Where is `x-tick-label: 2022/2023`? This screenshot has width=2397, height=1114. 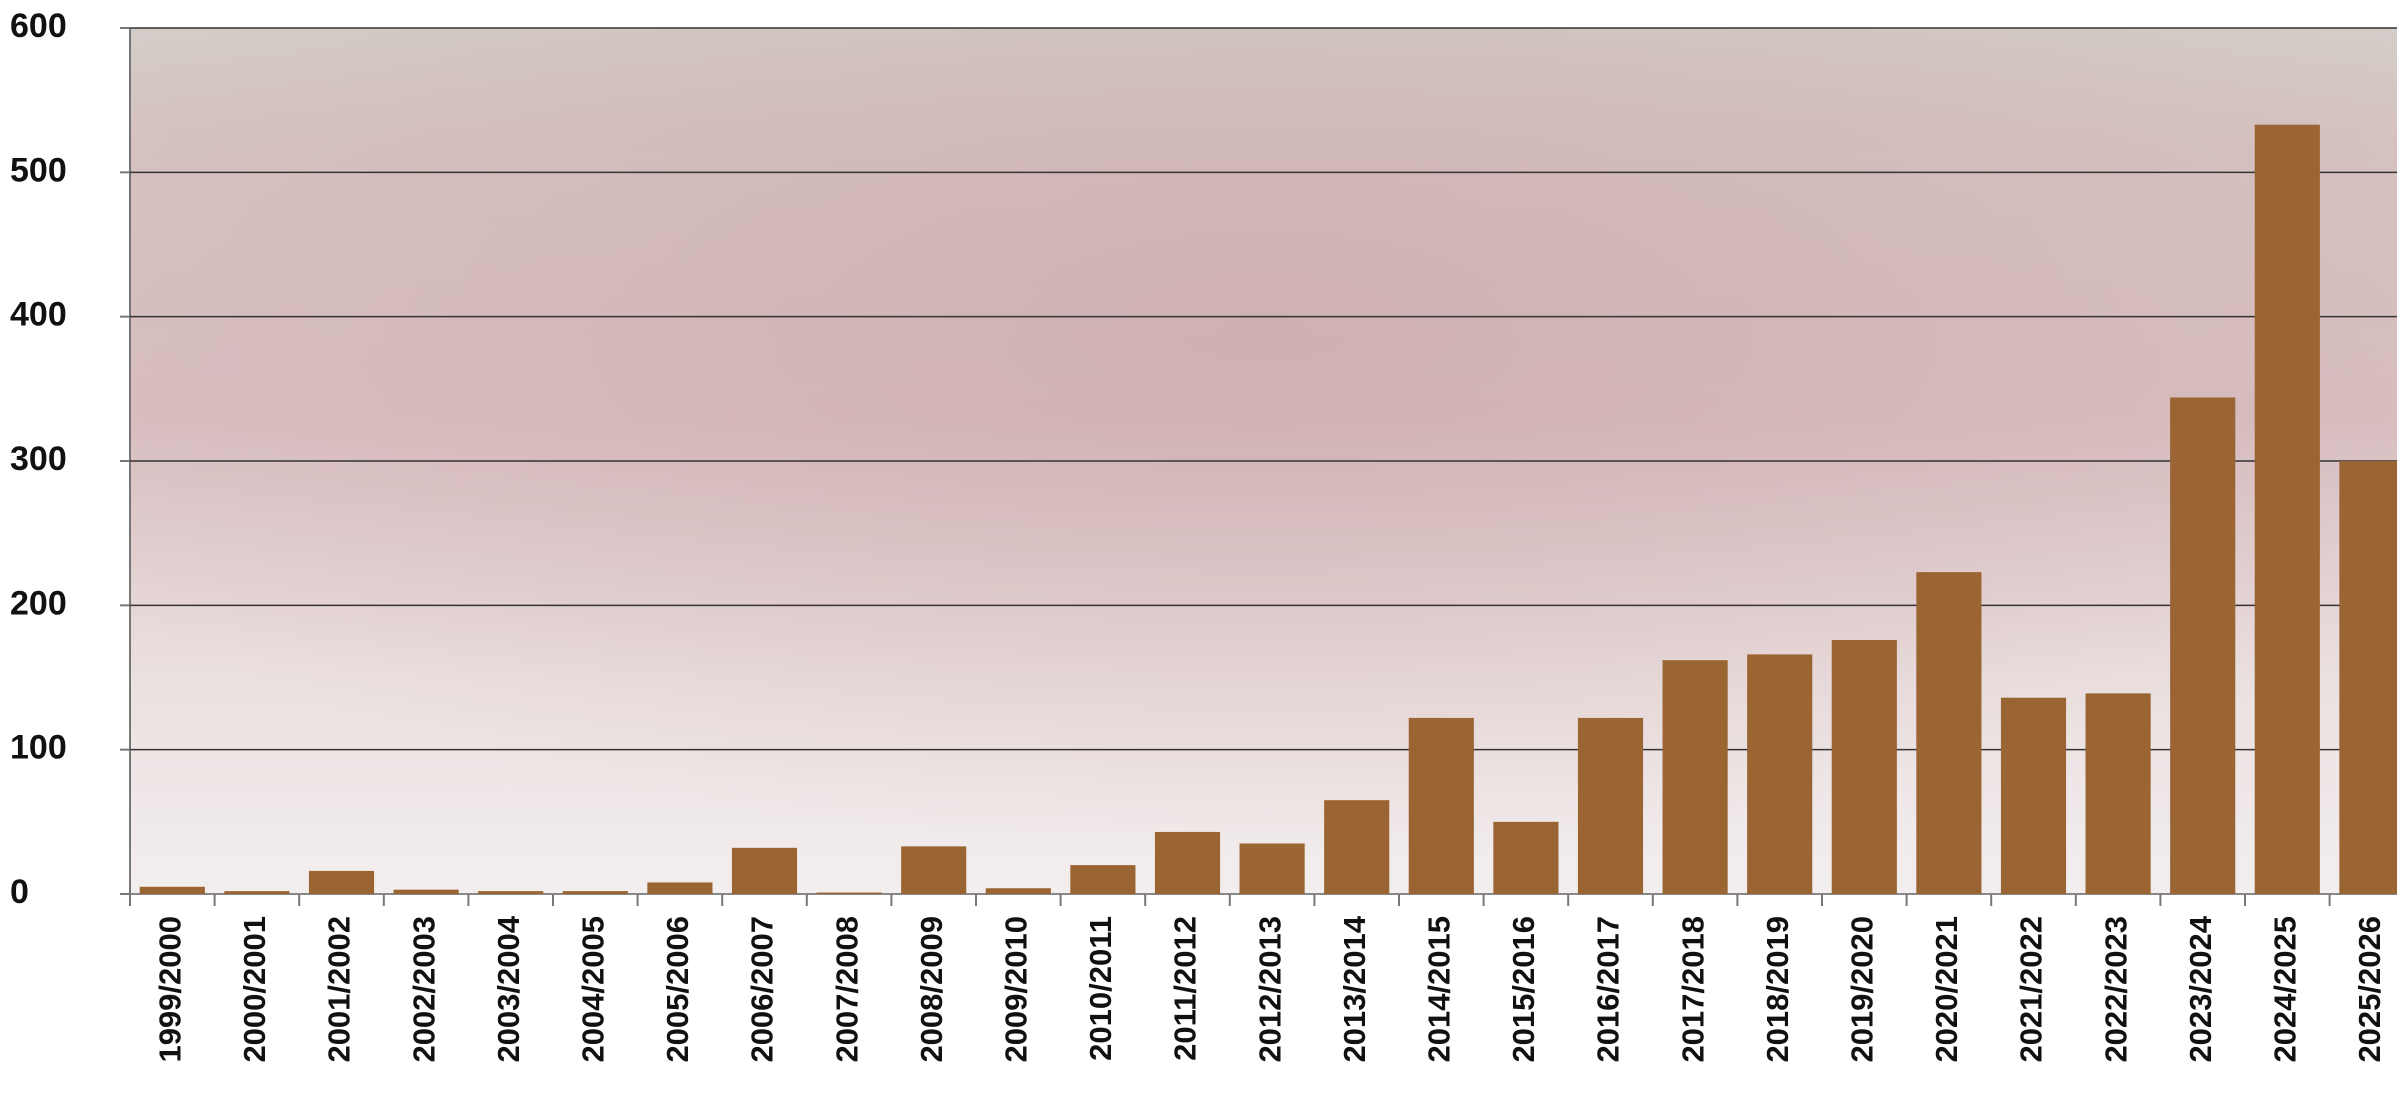
x-tick-label: 2022/2023 is located at coordinates (2115, 989).